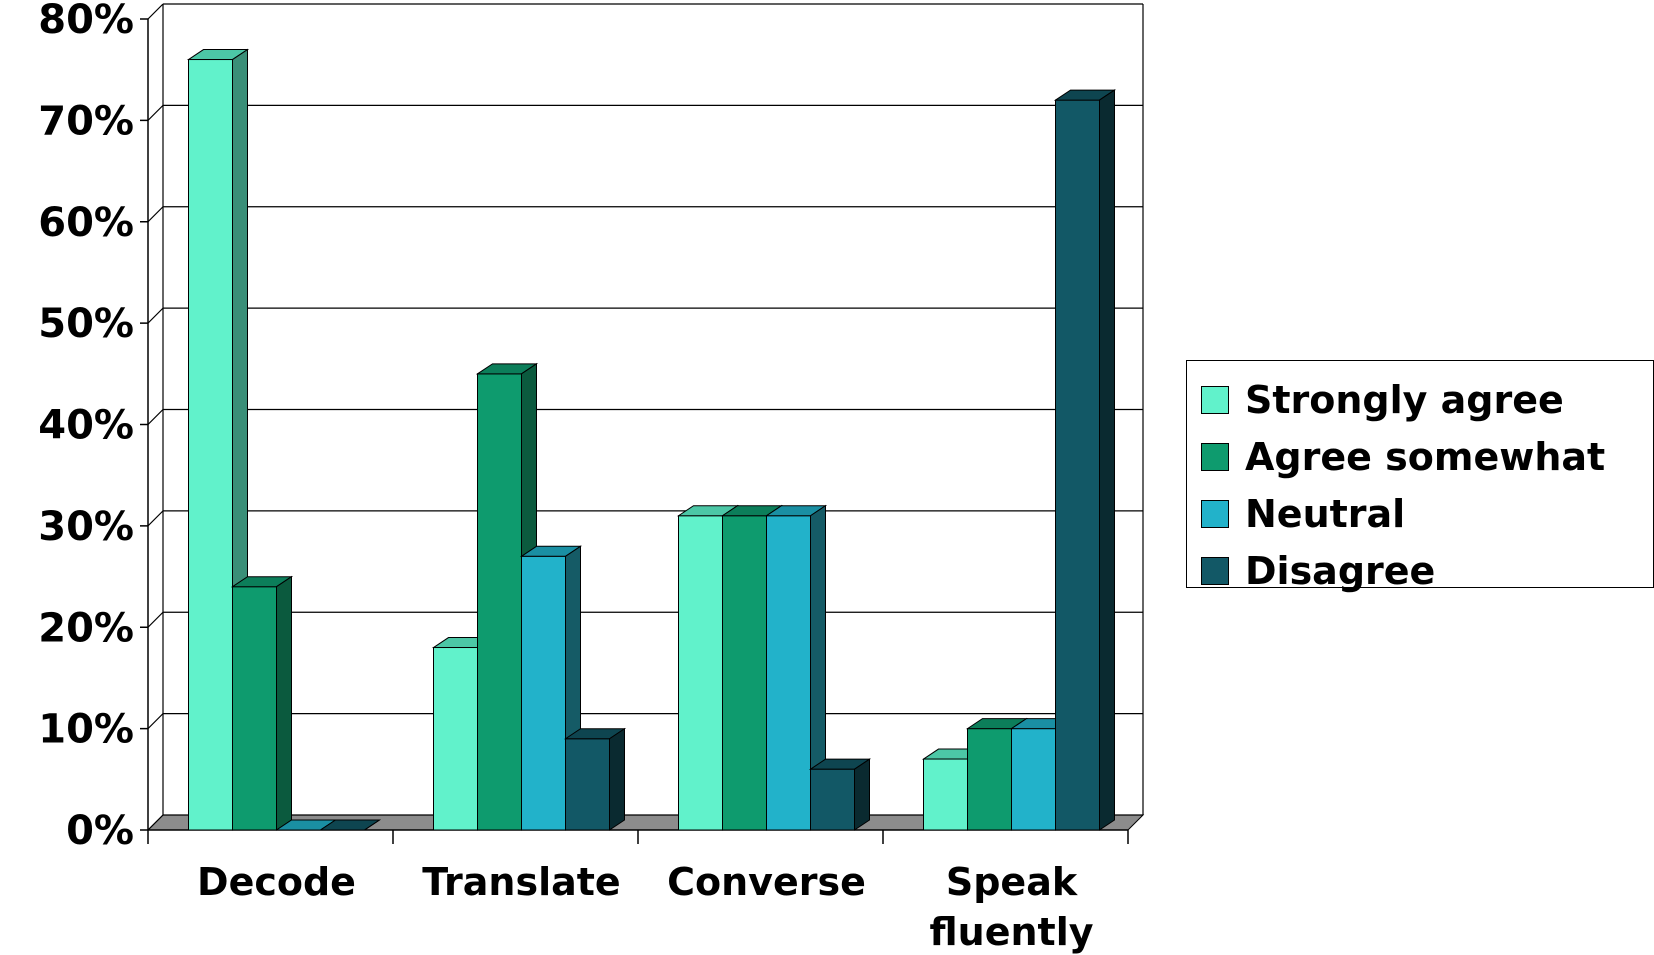 The image size is (1654, 955). I want to click on legend-item-neutral: Neutral, so click(1427, 513).